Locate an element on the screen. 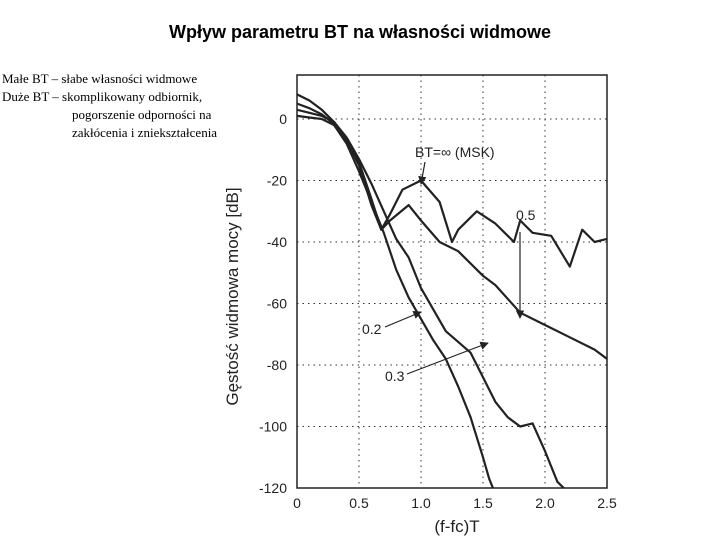 This screenshot has width=720, height=540. x-tick-label: 2.0 is located at coordinates (545, 503).